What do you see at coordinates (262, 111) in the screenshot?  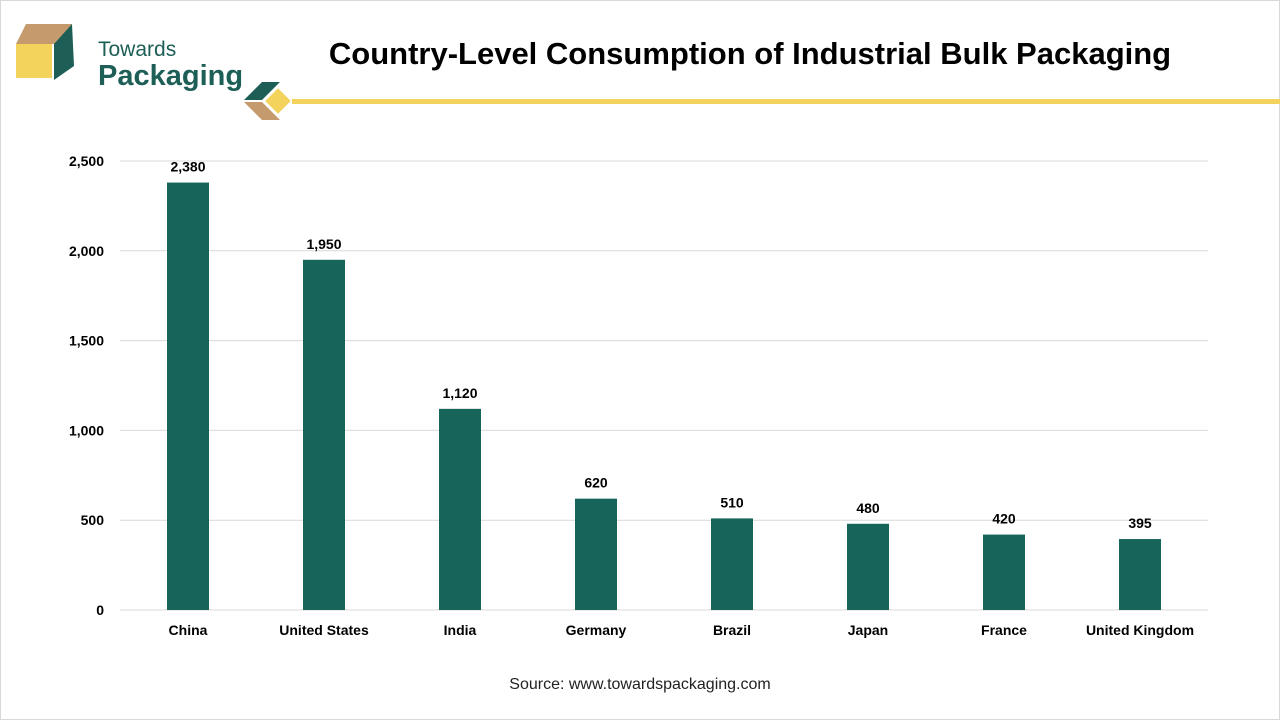 I see `deco-tan-chevron` at bounding box center [262, 111].